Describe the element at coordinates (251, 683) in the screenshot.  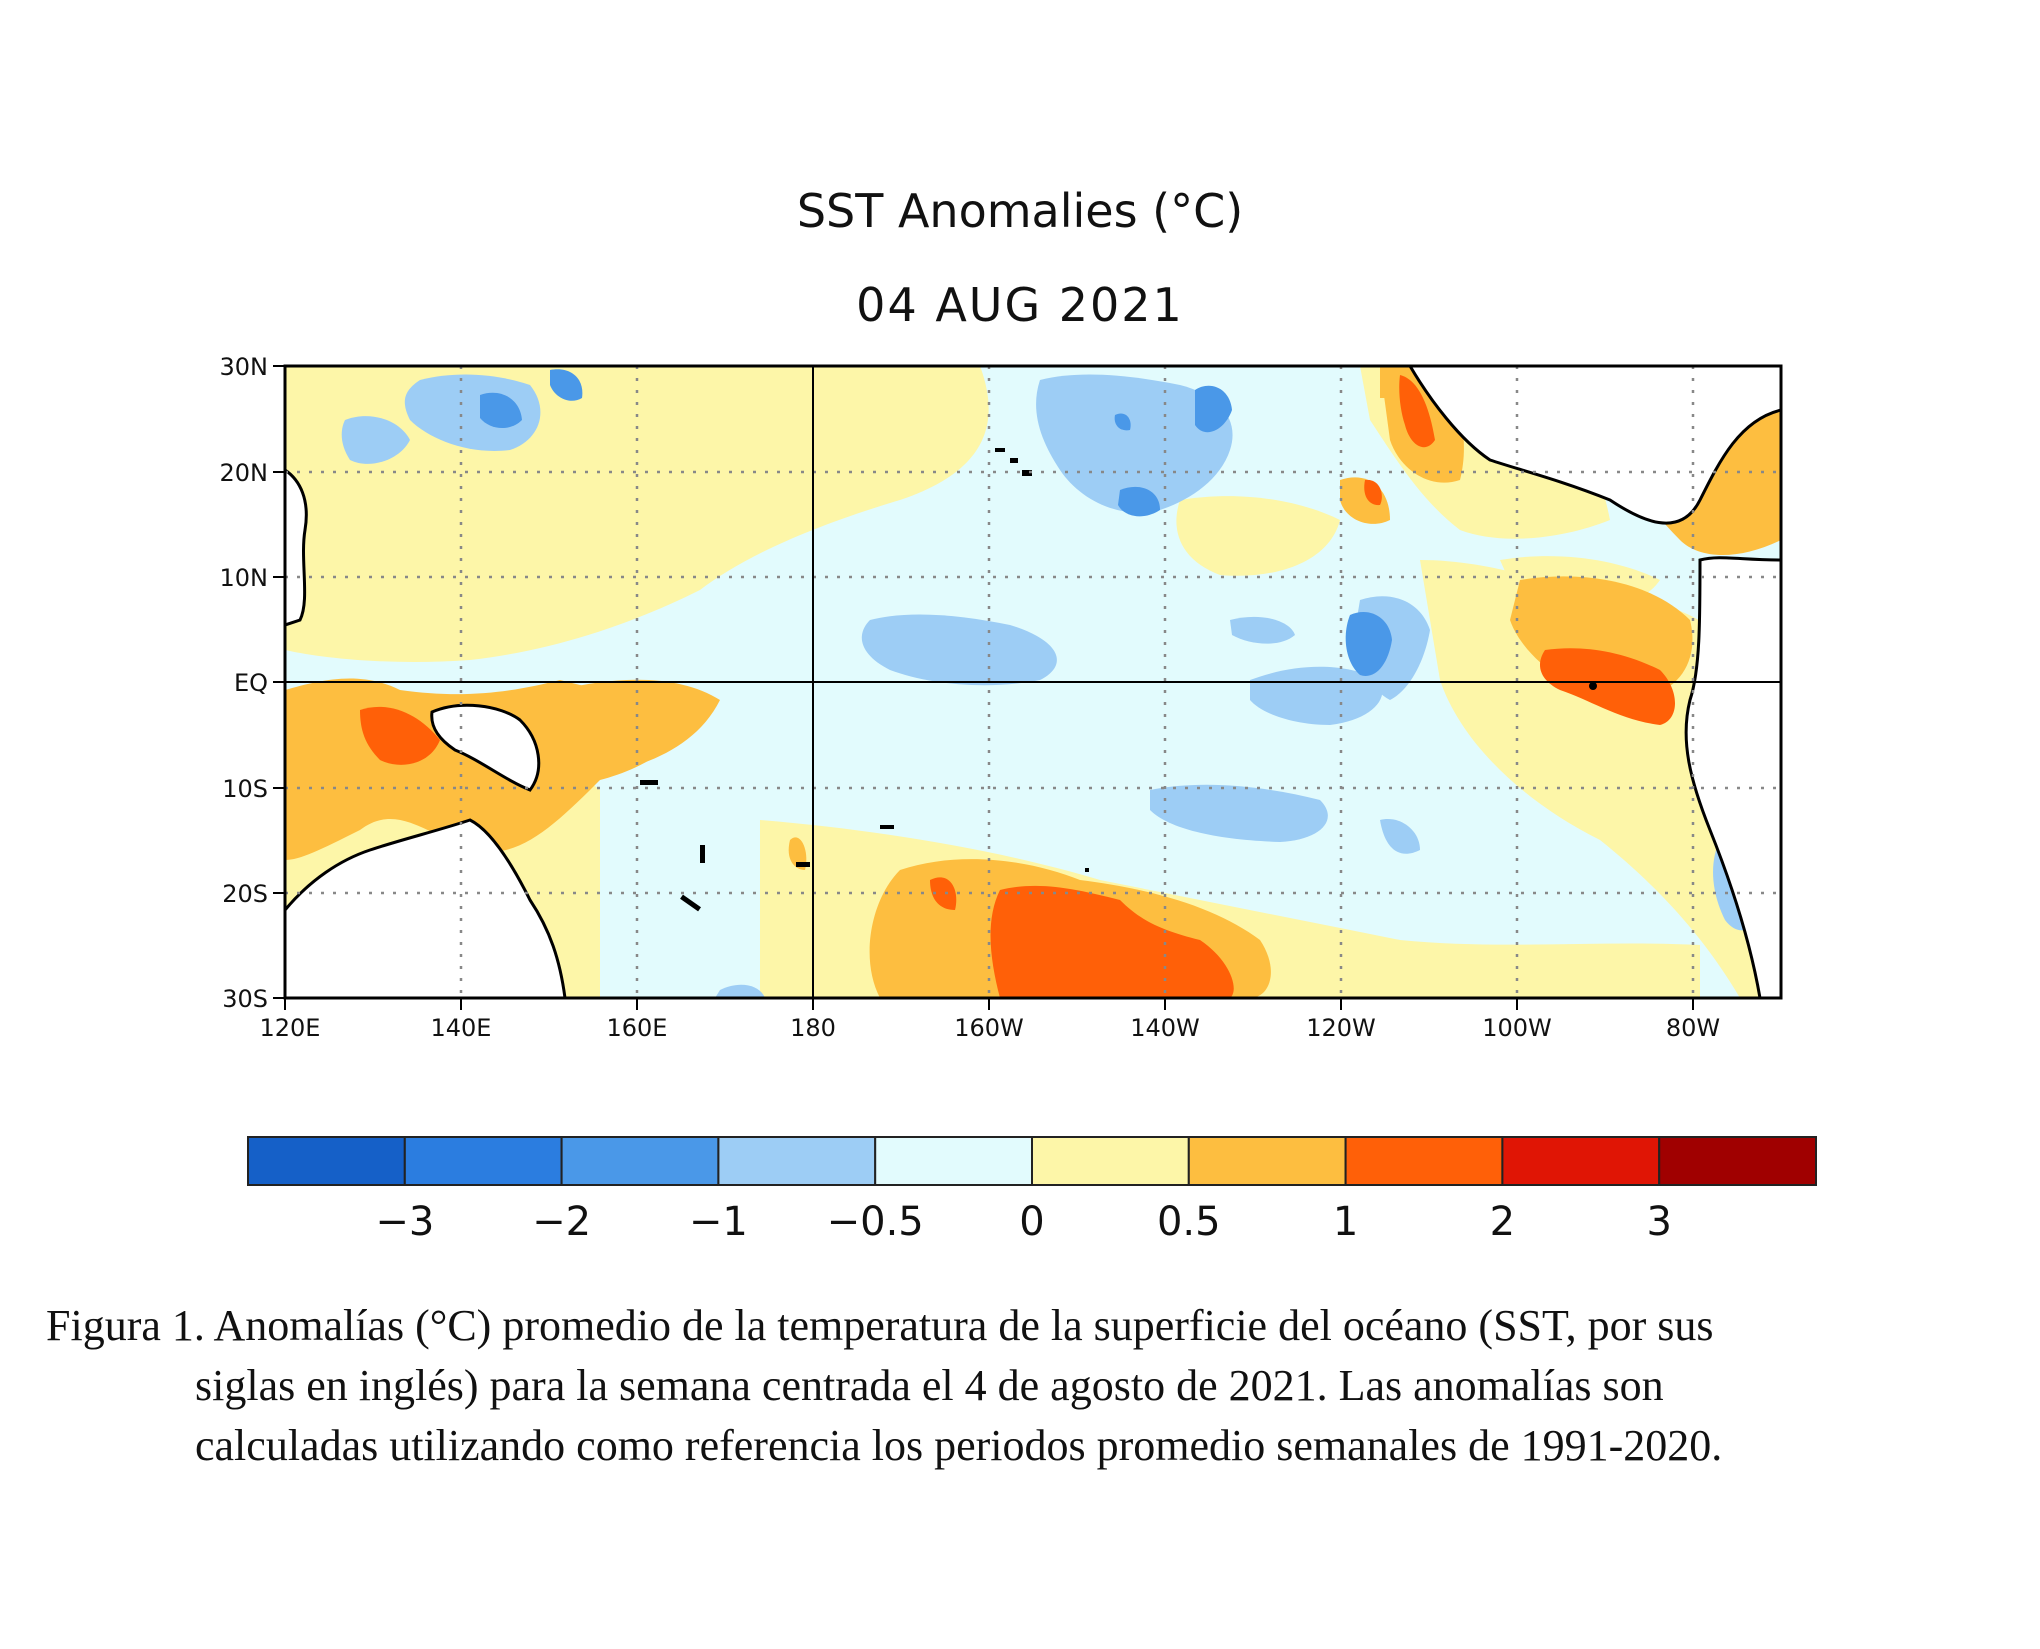
I see `lat-label: EQ` at that location.